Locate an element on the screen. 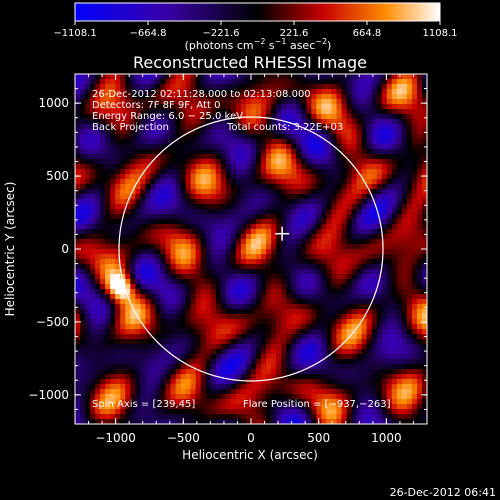  x-tick-label: −500 is located at coordinates (183, 438).